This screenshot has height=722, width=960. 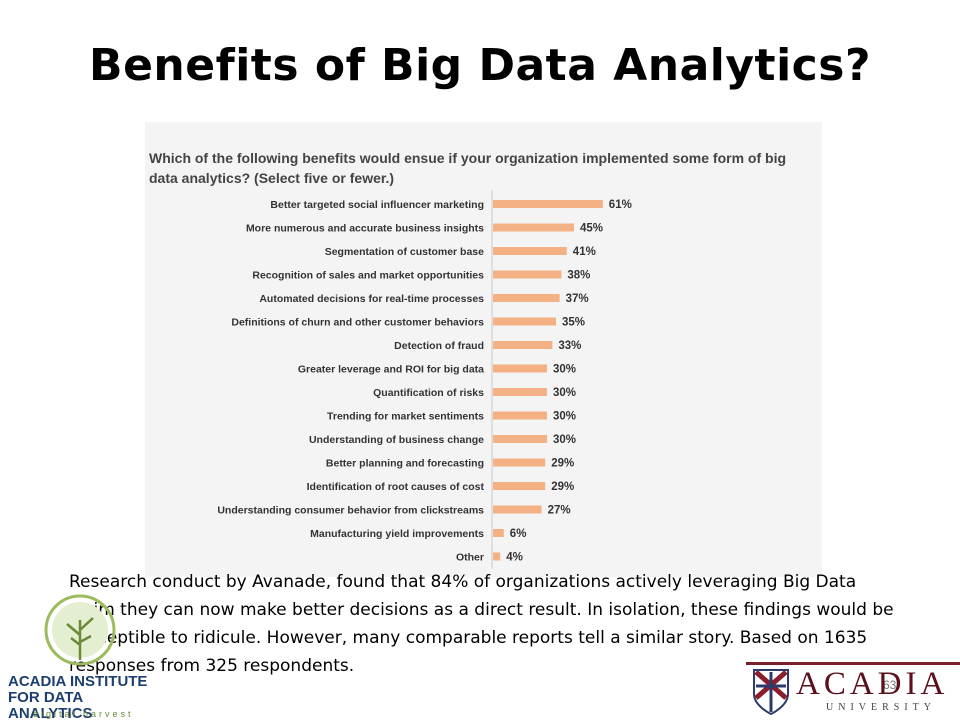 I want to click on slide-title: Benefits of Big Data Analytics?, so click(x=480, y=65).